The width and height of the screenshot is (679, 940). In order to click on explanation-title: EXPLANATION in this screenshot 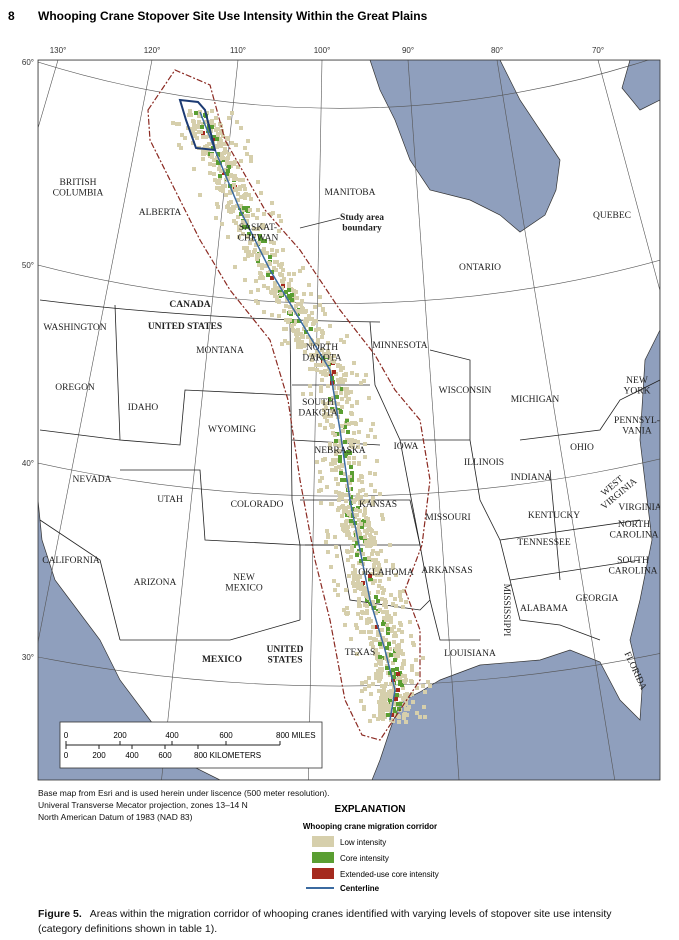, I will do `click(370, 809)`.